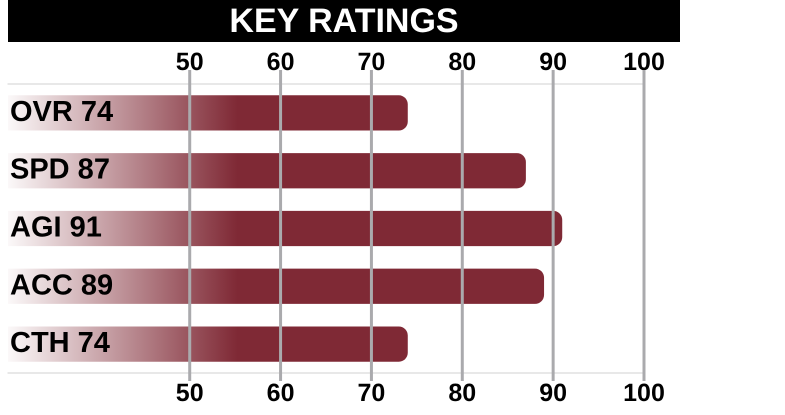 The image size is (785, 415). I want to click on y-tick-label: OVR 74, so click(62, 112).